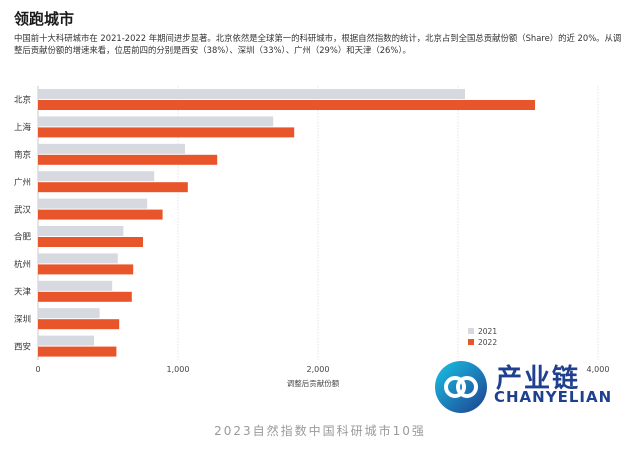 The height and width of the screenshot is (450, 640). Describe the element at coordinates (22, 155) in the screenshot. I see `category-label: 南京` at that location.